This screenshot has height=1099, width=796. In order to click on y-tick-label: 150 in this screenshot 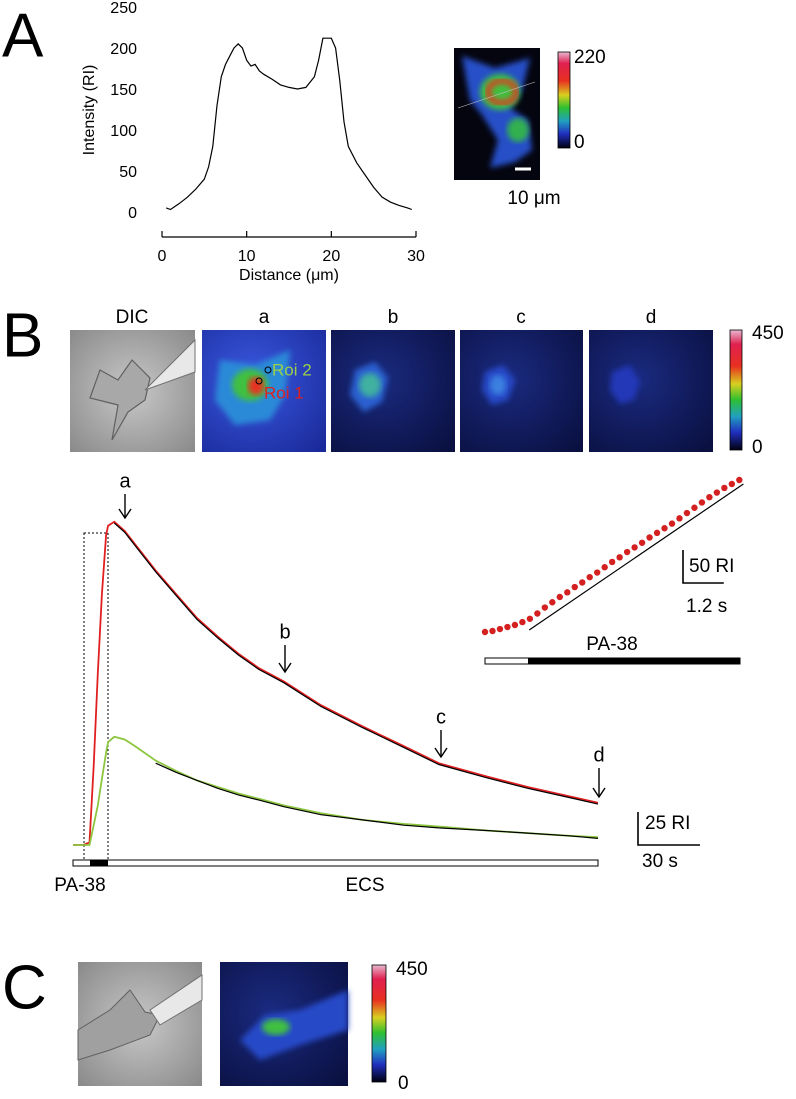, I will do `click(123, 90)`.